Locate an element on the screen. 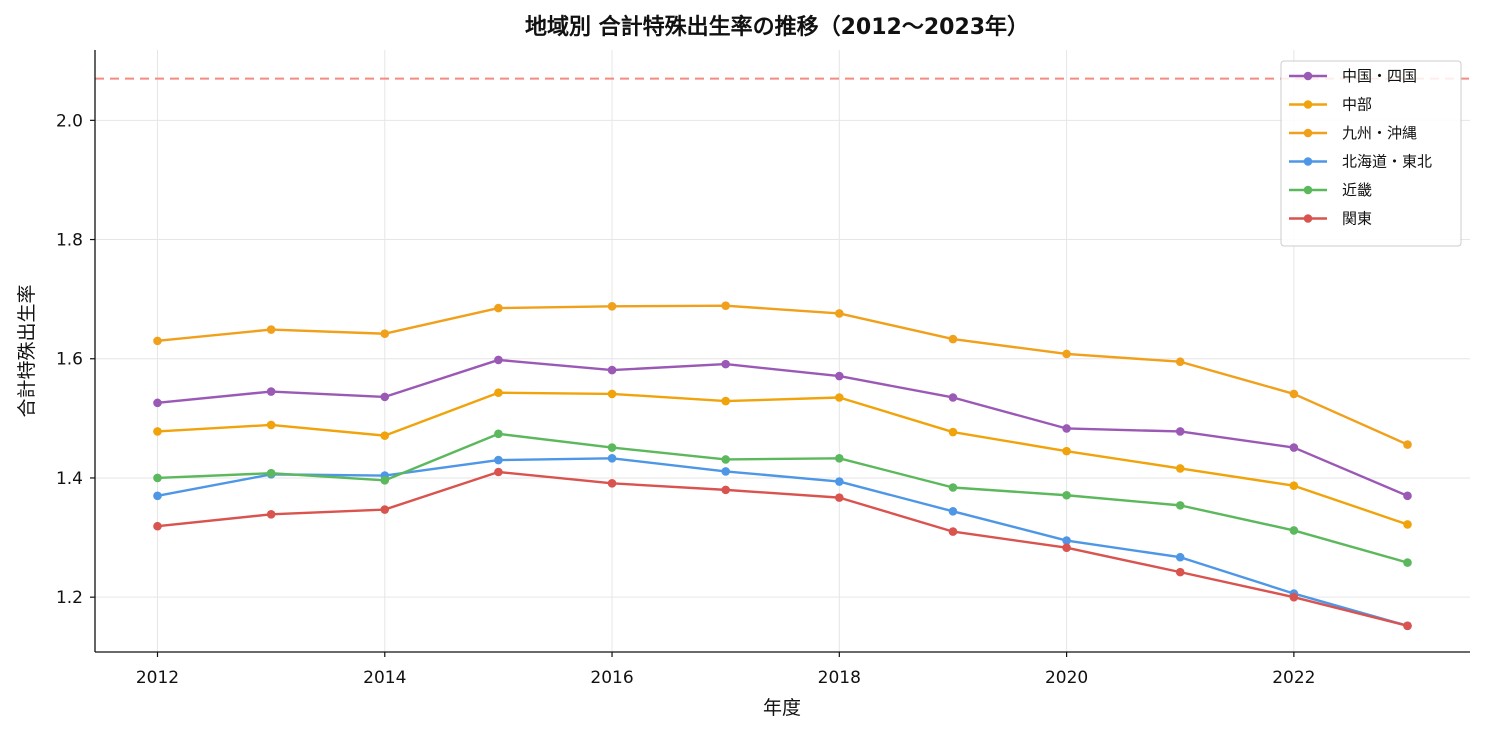 This screenshot has height=735, width=1485. legend-label: 近畿 is located at coordinates (1357, 190).